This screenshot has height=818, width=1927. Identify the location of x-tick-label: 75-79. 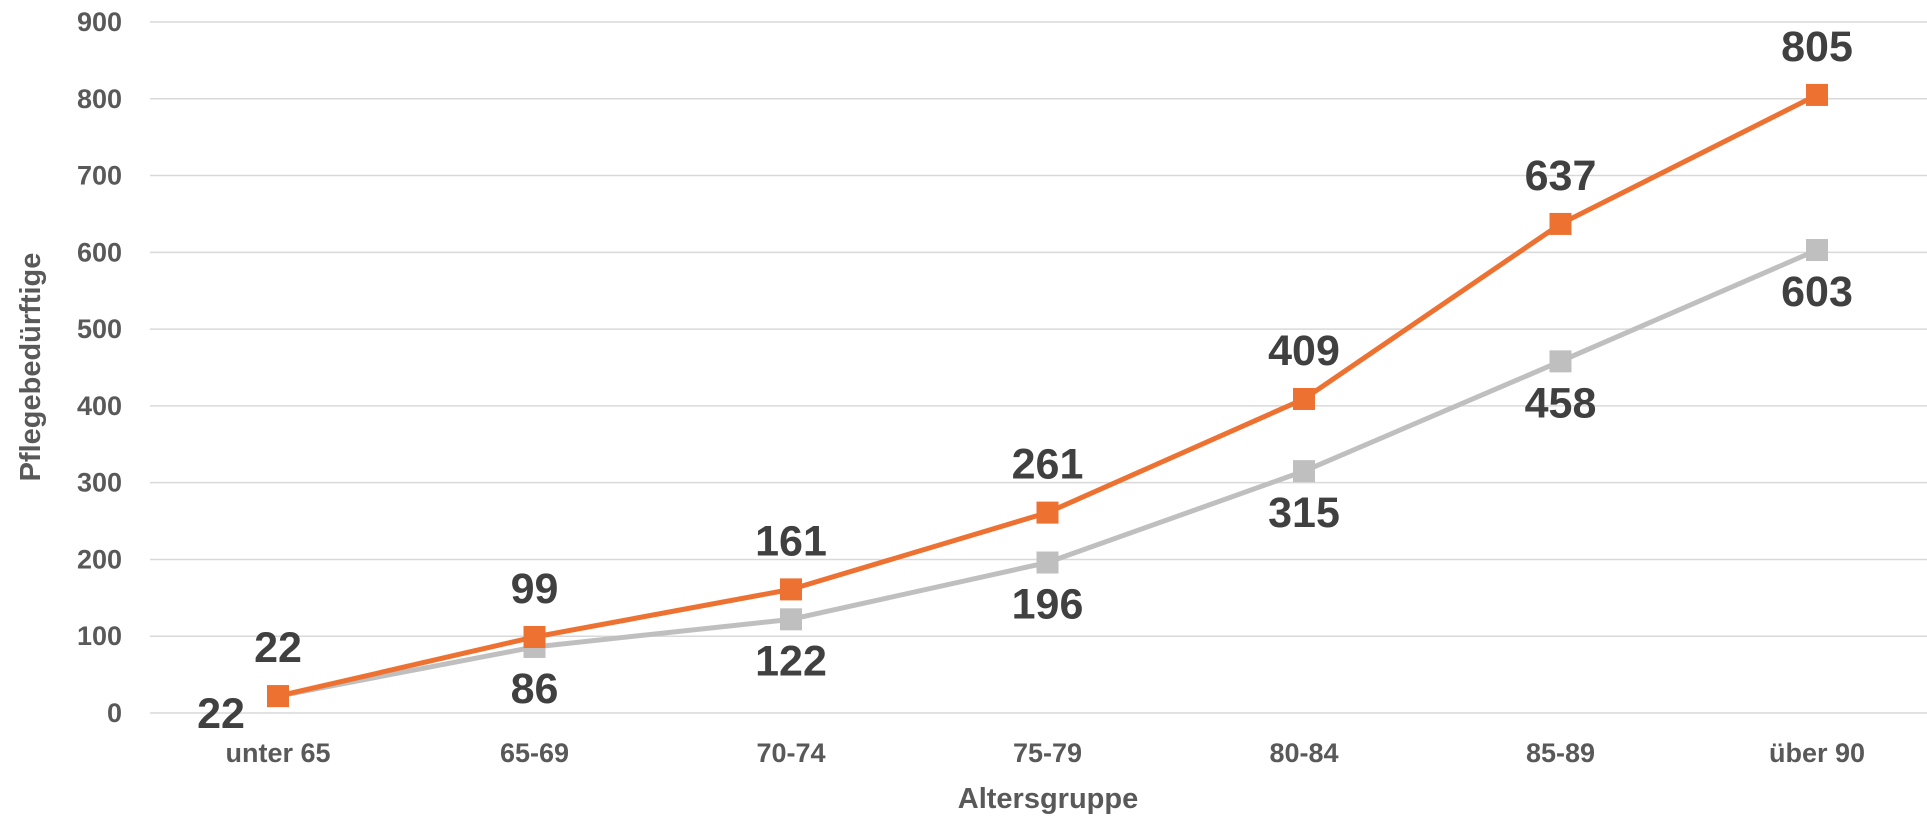
(1047, 753).